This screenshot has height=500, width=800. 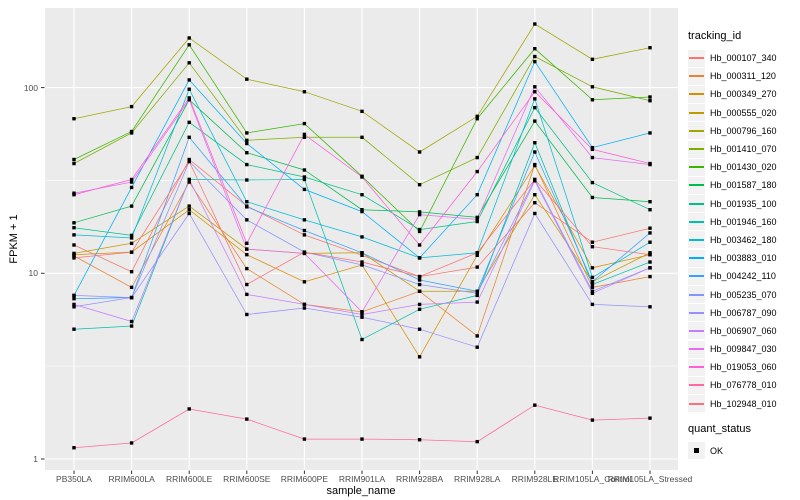 I want to click on x-tick-label-RRIM105LA_Stressed: RRIM105LA_Stressed, so click(x=650, y=479).